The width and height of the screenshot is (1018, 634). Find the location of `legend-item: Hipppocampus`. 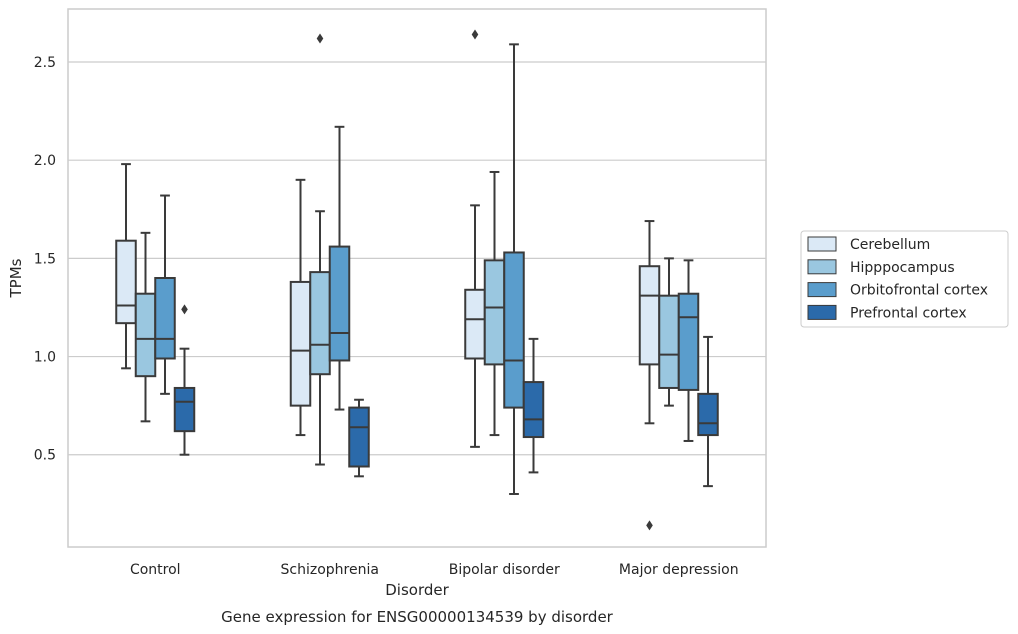

legend-item: Hipppocampus is located at coordinates (881, 267).